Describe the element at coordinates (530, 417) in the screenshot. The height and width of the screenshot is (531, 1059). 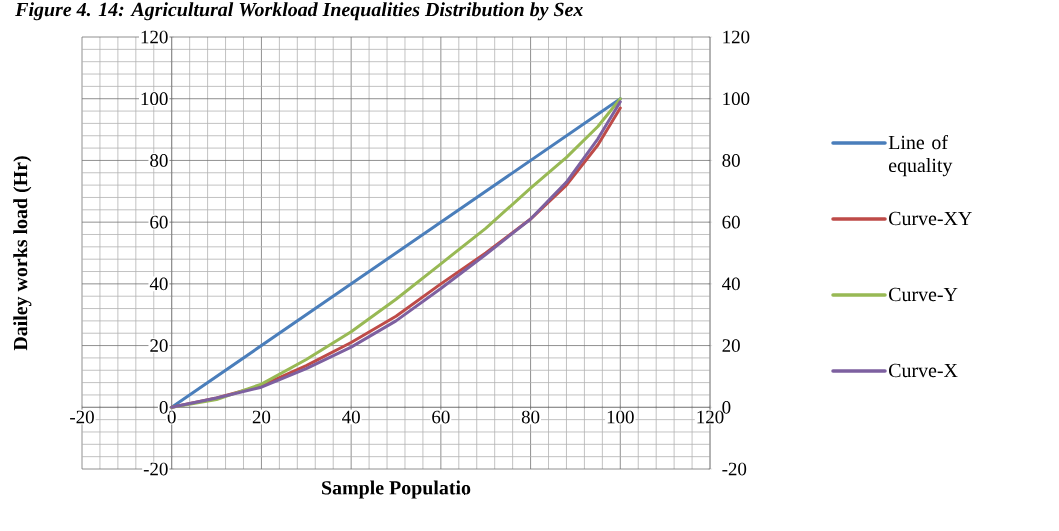
I see `x-tick-label: 80` at that location.